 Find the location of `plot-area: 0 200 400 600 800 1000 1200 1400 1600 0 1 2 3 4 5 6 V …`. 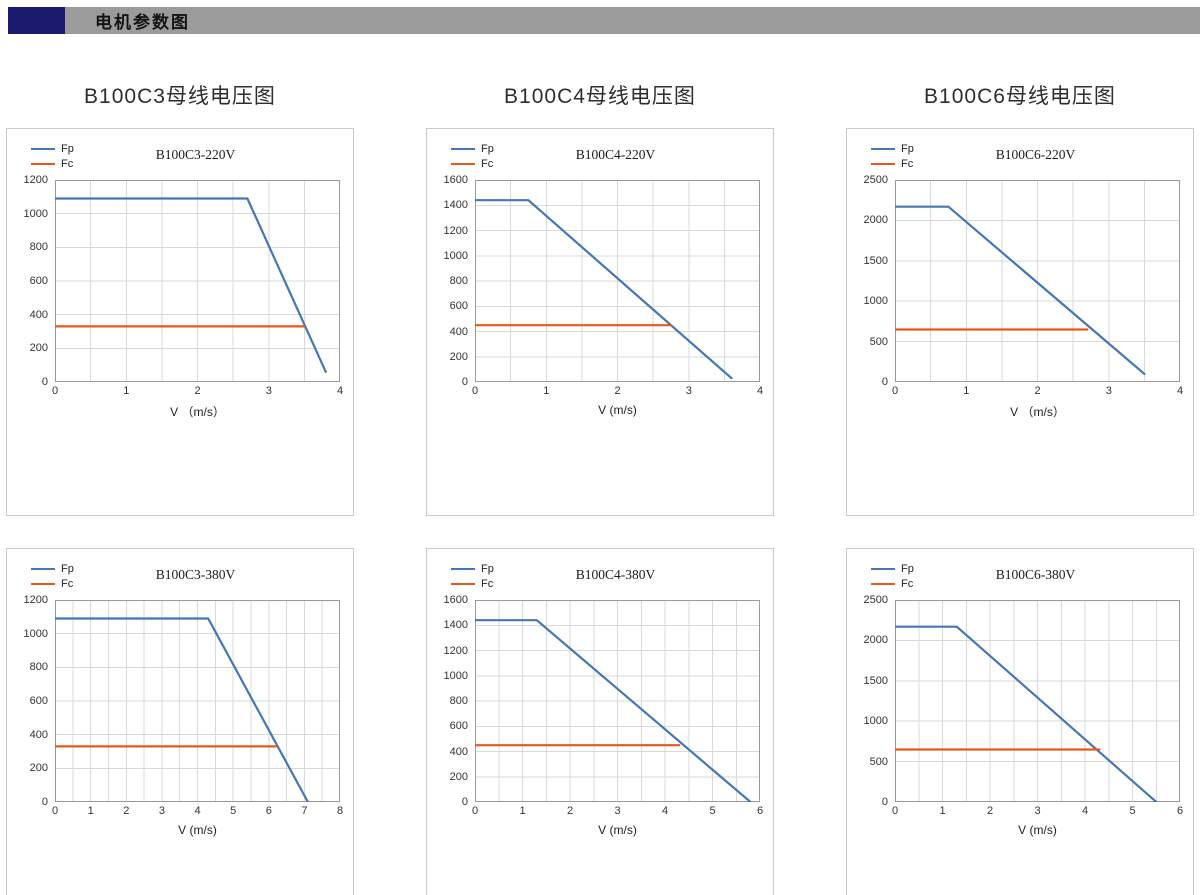

plot-area: 0 200 400 600 800 1000 1200 1400 1600 0 1 2 3 4 5 6 V … is located at coordinates (600, 715).